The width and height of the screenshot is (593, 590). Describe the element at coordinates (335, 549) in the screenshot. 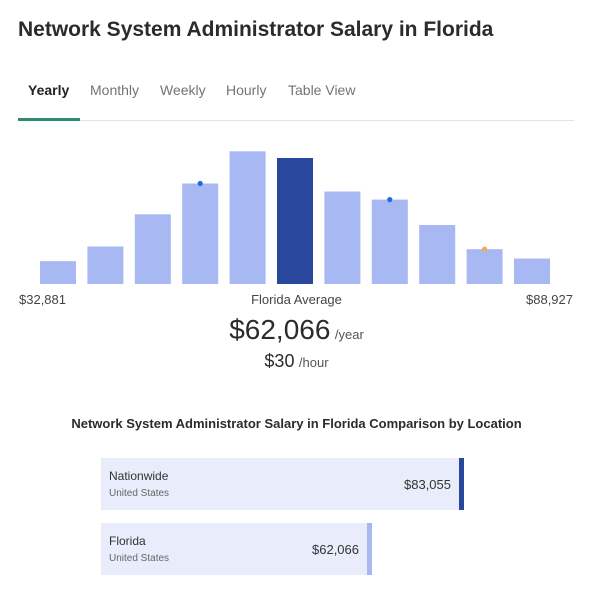

I see `comparison-value: $62,066` at that location.